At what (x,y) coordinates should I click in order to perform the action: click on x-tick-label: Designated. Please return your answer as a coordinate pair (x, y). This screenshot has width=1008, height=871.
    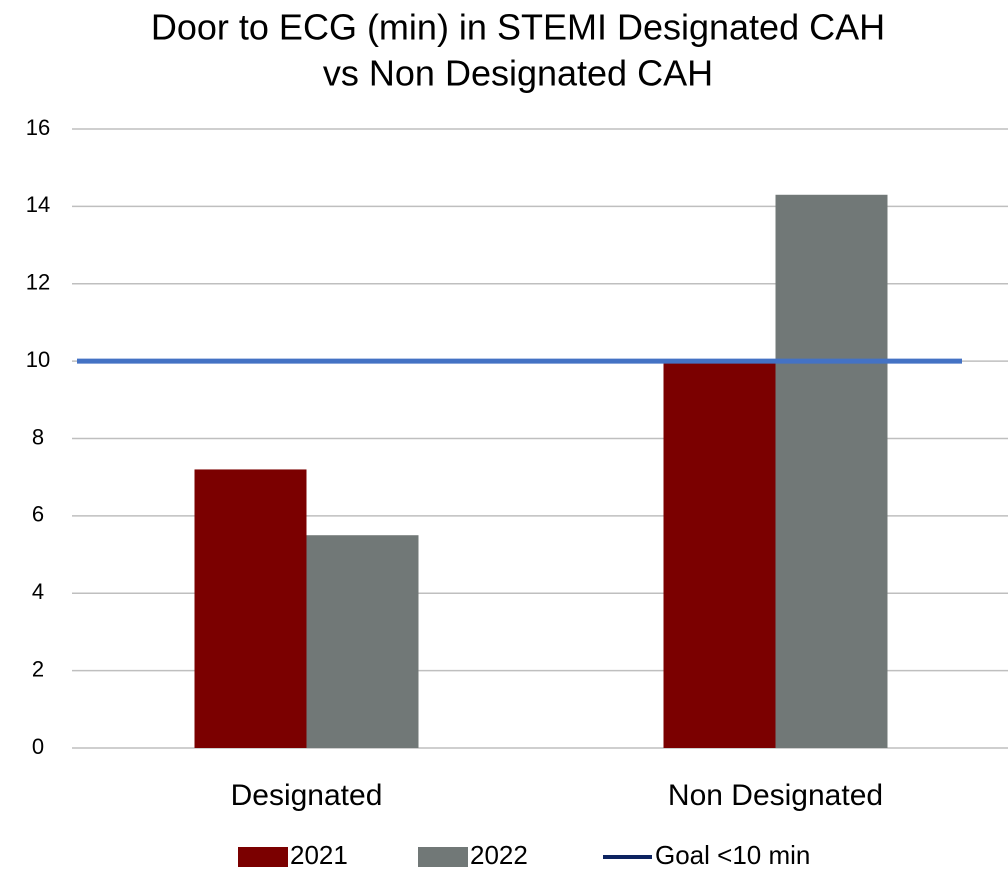
    Looking at the image, I should click on (307, 795).